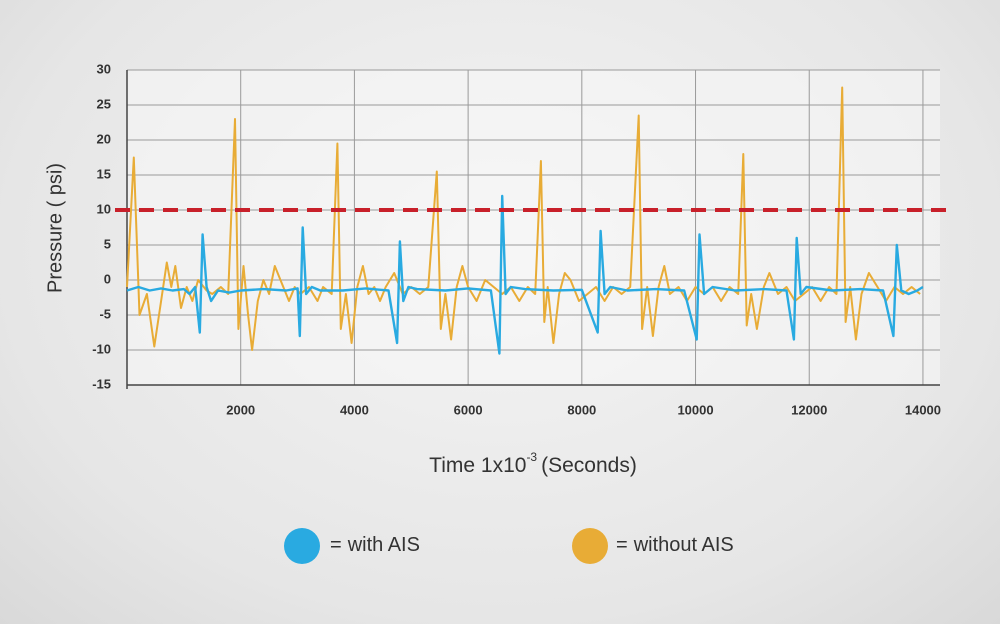 This screenshot has height=624, width=1000. I want to click on legend-entry: = with AIS, so click(375, 545).